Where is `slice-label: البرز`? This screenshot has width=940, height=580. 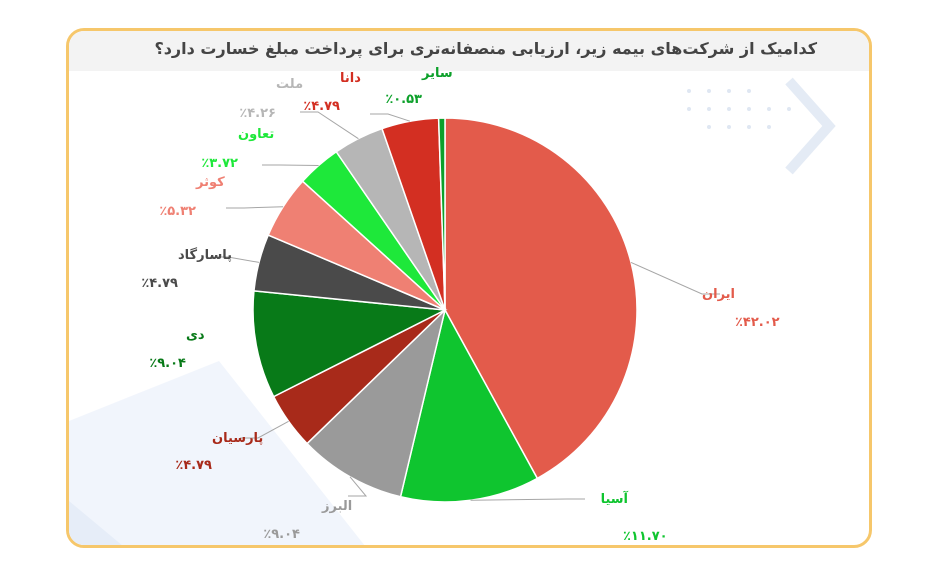 slice-label: البرز is located at coordinates (336, 506).